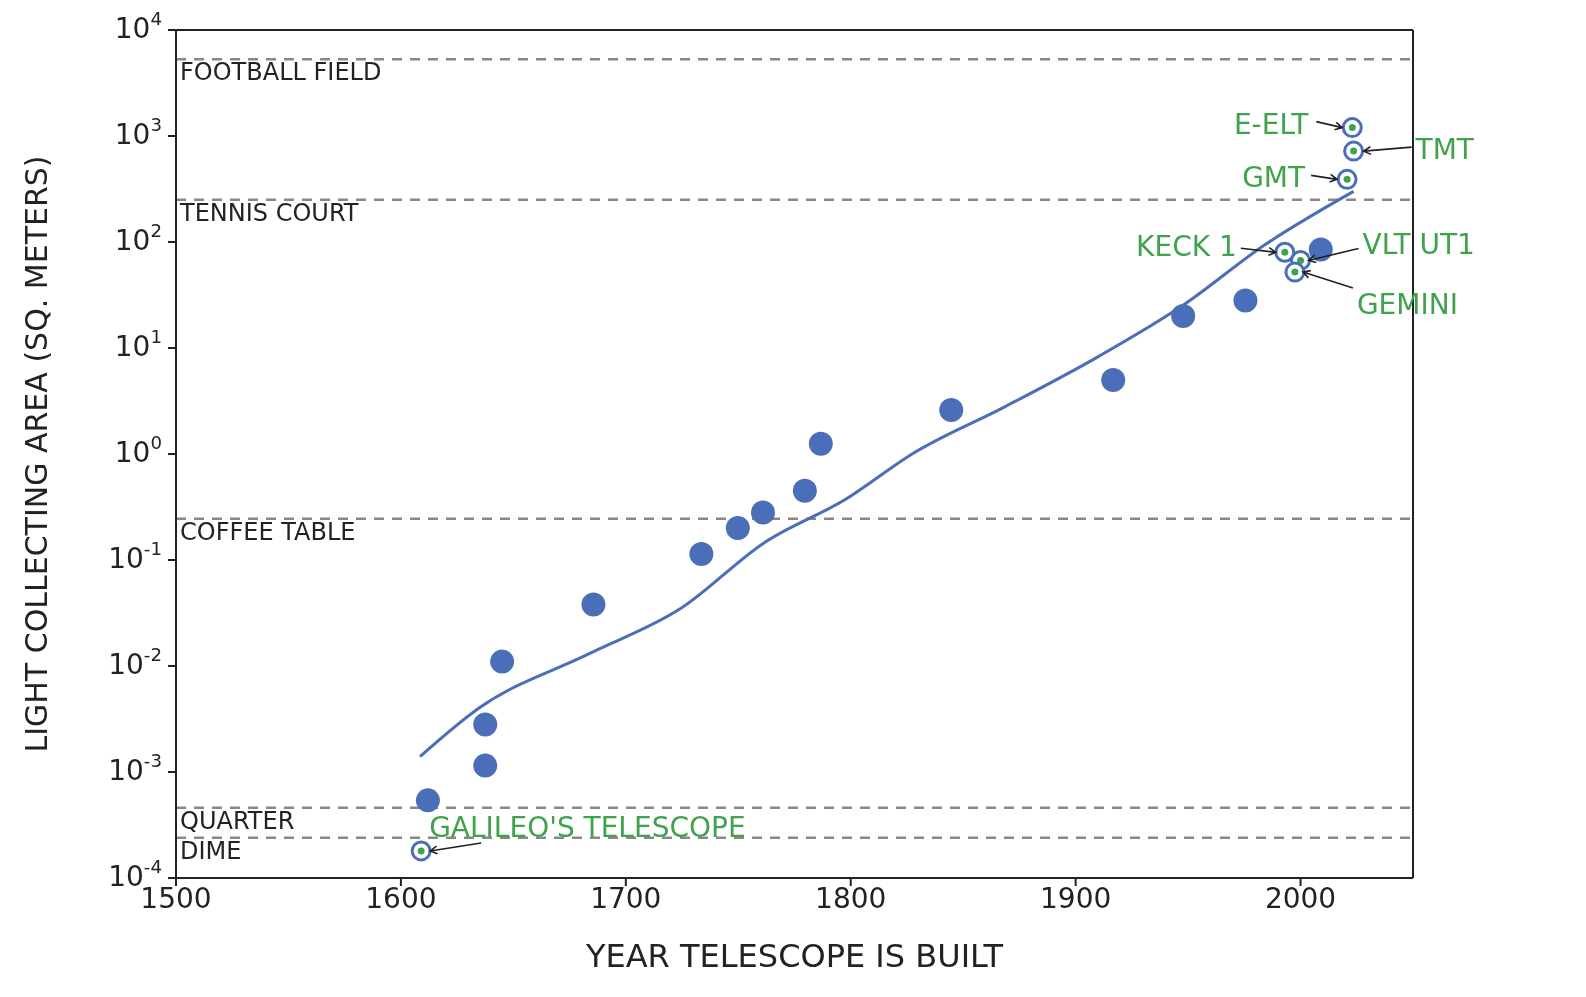  Describe the element at coordinates (626, 898) in the screenshot. I see `x-tick-label: 1700` at that location.